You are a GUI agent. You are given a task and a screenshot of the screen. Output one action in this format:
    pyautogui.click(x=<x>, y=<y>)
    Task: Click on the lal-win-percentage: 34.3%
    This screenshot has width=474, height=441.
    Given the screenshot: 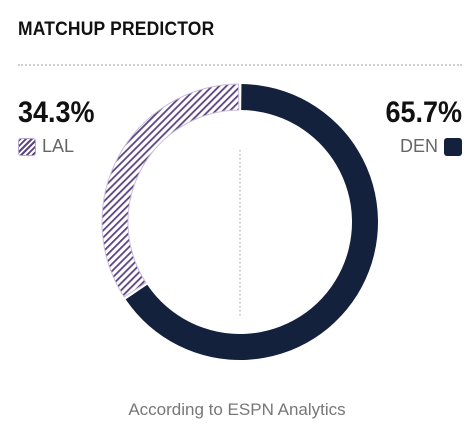 What is the action you would take?
    pyautogui.click(x=56, y=112)
    